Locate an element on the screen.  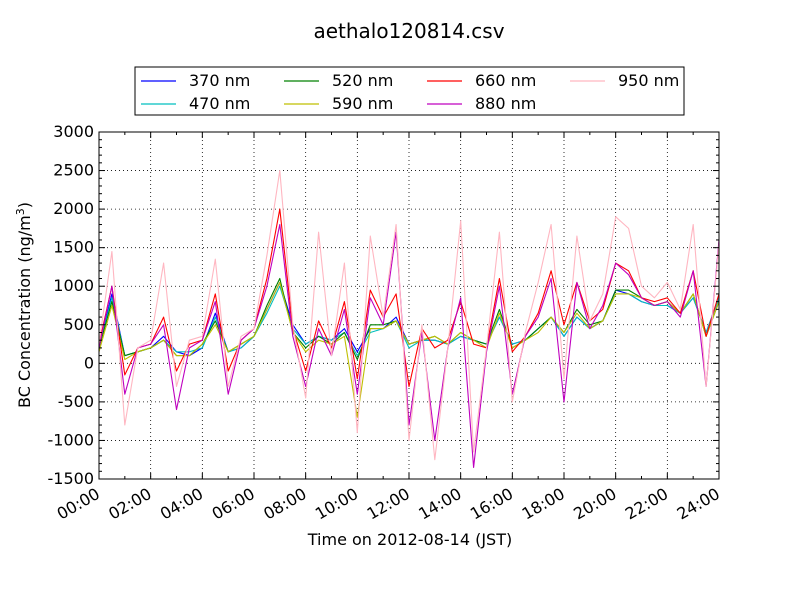
y-tick-labels: 3000 2500 2000 1500 1000 500 0 -500 -1000 -1500 is located at coordinates (71, 305).